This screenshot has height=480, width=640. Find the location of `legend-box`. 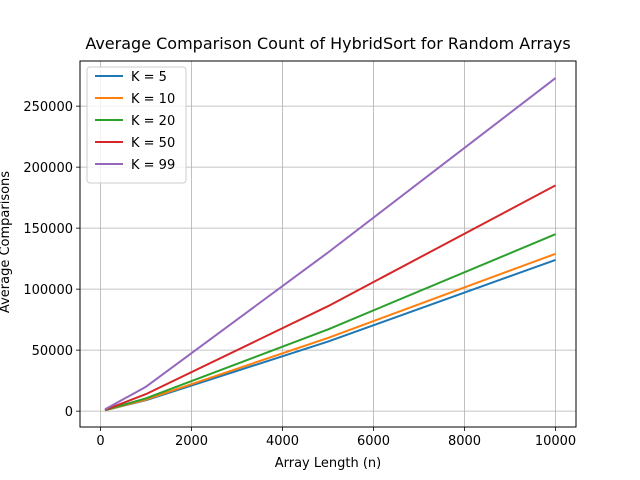

legend-box is located at coordinates (136, 125).